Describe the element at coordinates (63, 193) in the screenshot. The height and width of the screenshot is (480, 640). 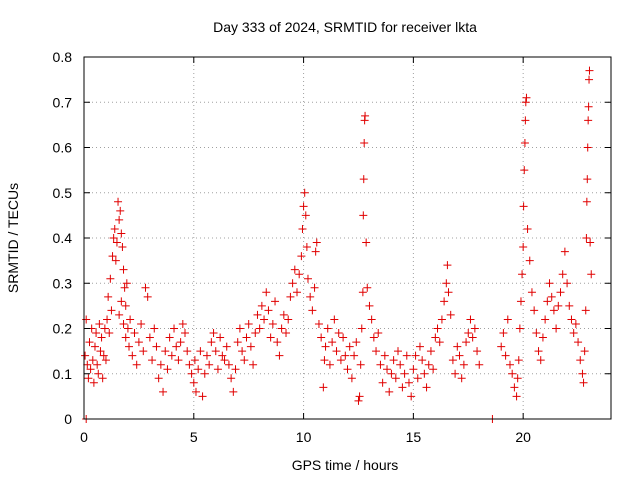
I see `y-tick-label: 0.5` at that location.